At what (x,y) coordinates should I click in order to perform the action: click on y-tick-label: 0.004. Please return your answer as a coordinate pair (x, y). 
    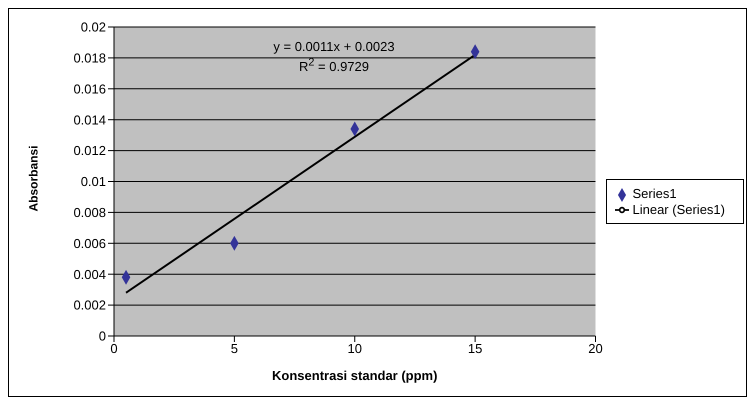
    Looking at the image, I should click on (89, 274).